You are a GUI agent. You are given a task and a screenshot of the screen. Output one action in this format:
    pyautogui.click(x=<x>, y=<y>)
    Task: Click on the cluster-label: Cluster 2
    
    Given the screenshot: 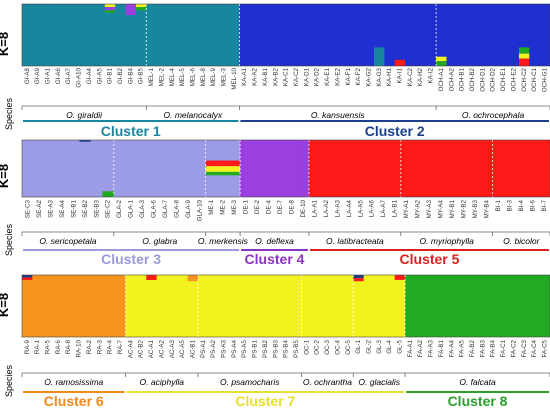 What is the action you would take?
    pyautogui.click(x=395, y=131)
    